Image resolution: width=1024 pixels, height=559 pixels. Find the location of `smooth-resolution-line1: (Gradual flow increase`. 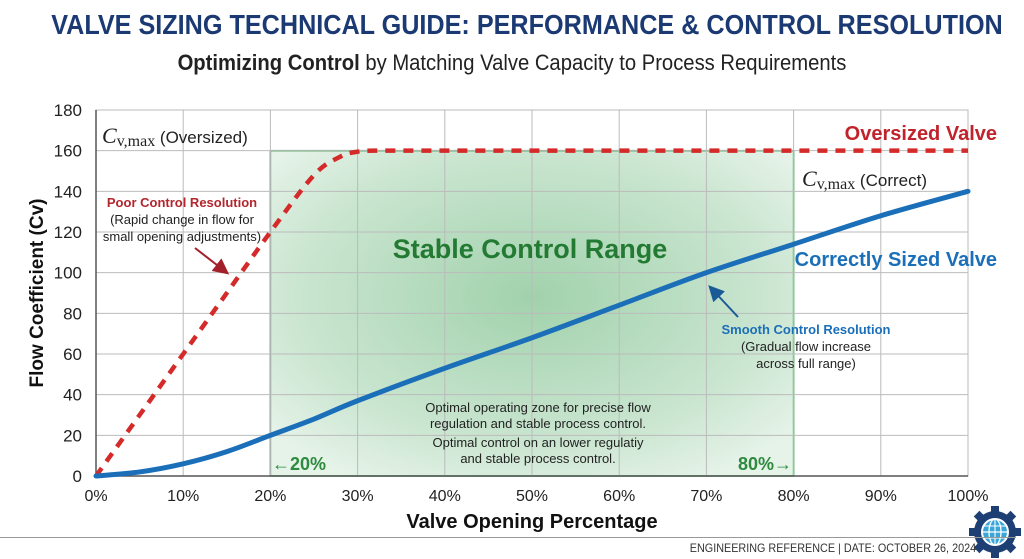

smooth-resolution-line1: (Gradual flow increase is located at coordinates (806, 346).